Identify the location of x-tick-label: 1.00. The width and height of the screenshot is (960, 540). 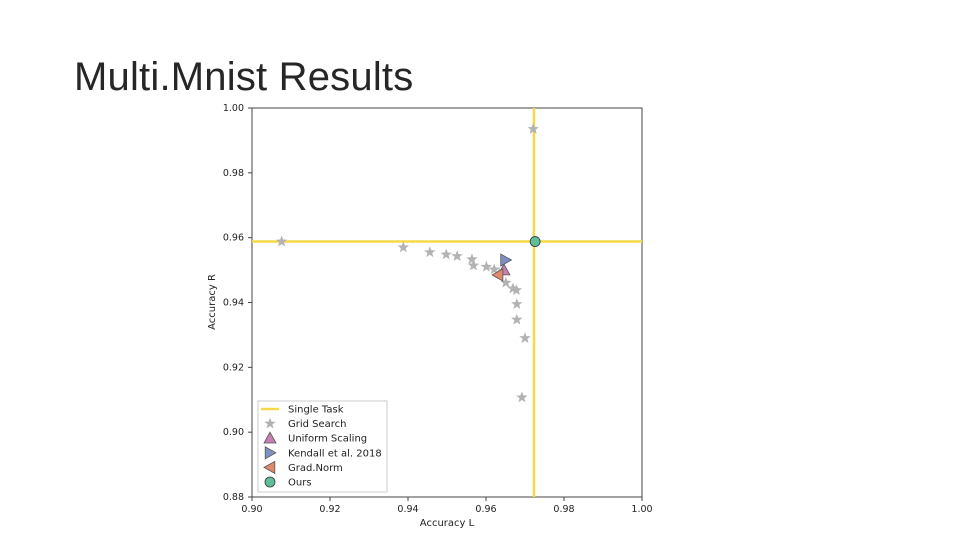
(641, 509).